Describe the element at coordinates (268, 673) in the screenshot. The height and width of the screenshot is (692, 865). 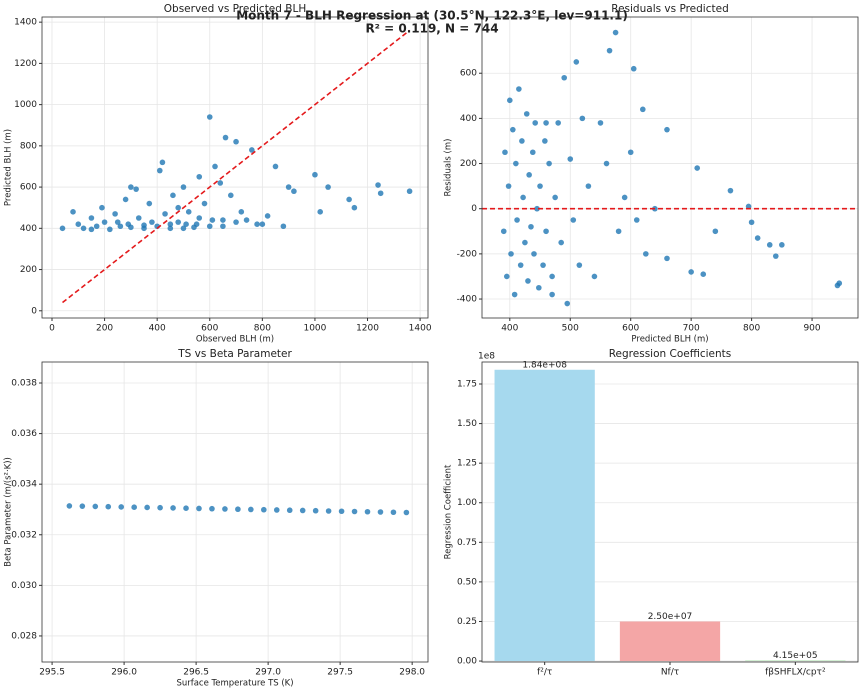
I see `x-tick-label: 297.0` at that location.